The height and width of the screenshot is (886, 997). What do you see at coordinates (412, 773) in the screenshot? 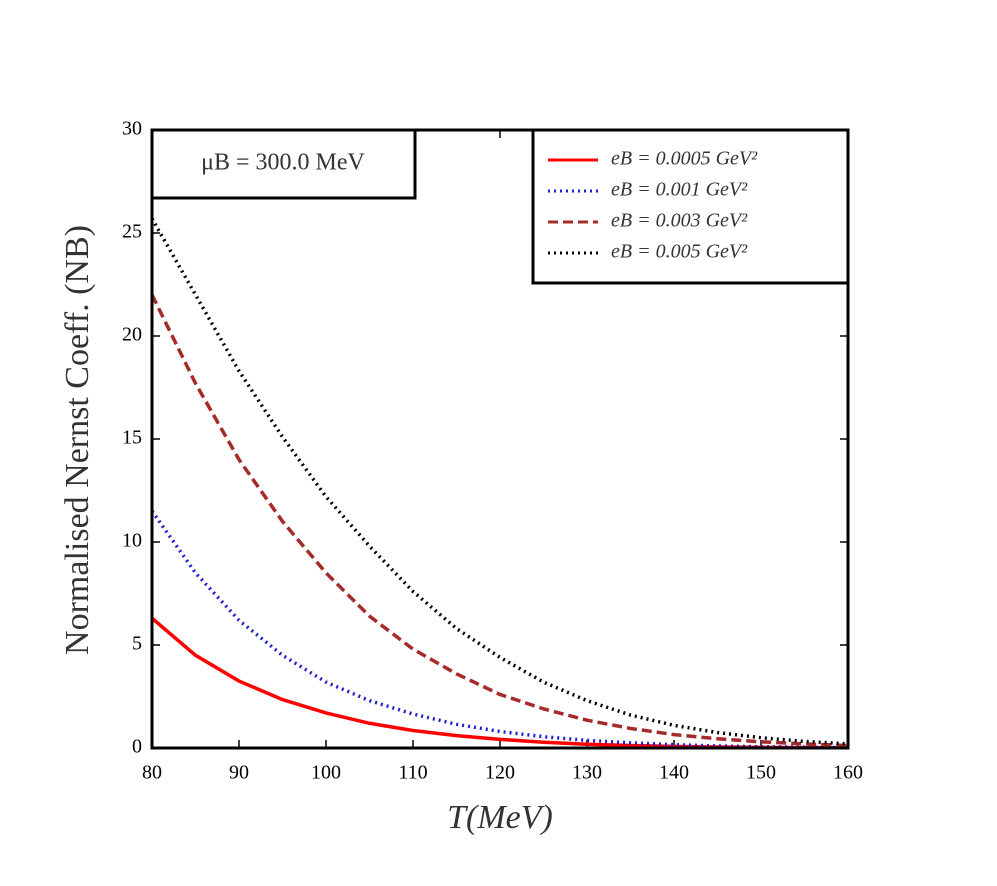
I see `x-tick-label: 110` at bounding box center [412, 773].